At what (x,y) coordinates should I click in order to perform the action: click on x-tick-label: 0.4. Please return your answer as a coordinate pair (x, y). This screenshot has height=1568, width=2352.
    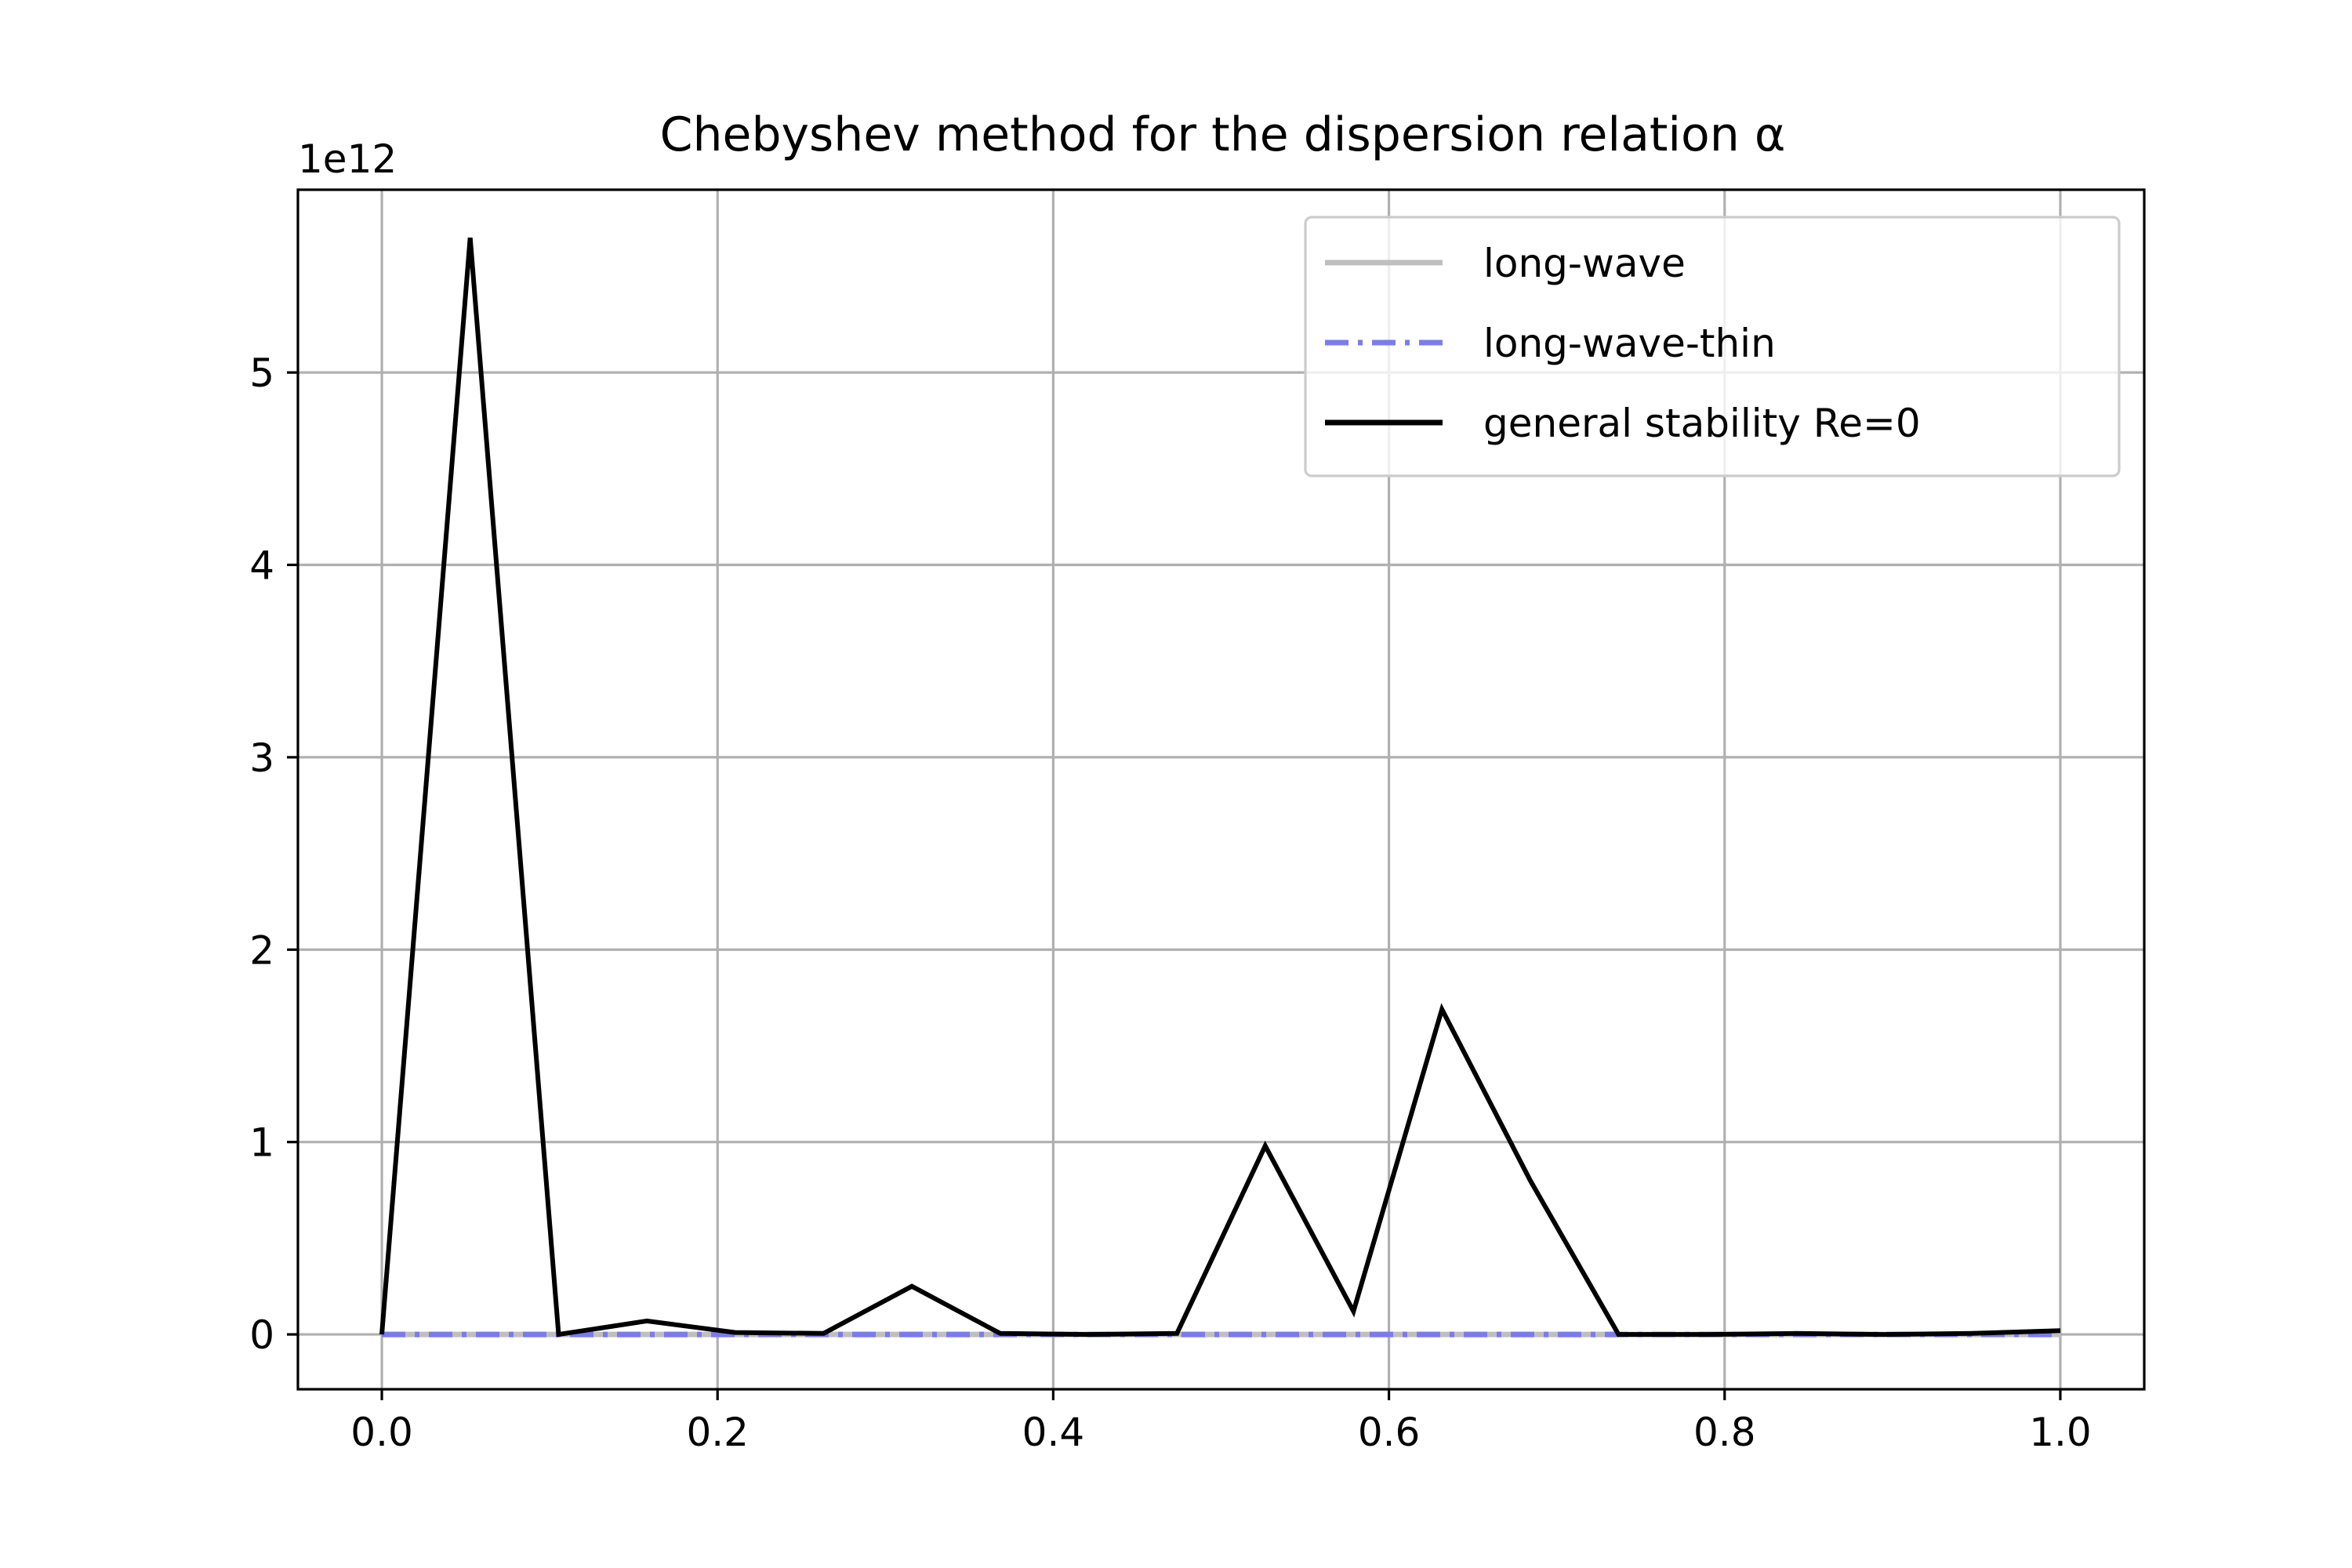
    Looking at the image, I should click on (1053, 1432).